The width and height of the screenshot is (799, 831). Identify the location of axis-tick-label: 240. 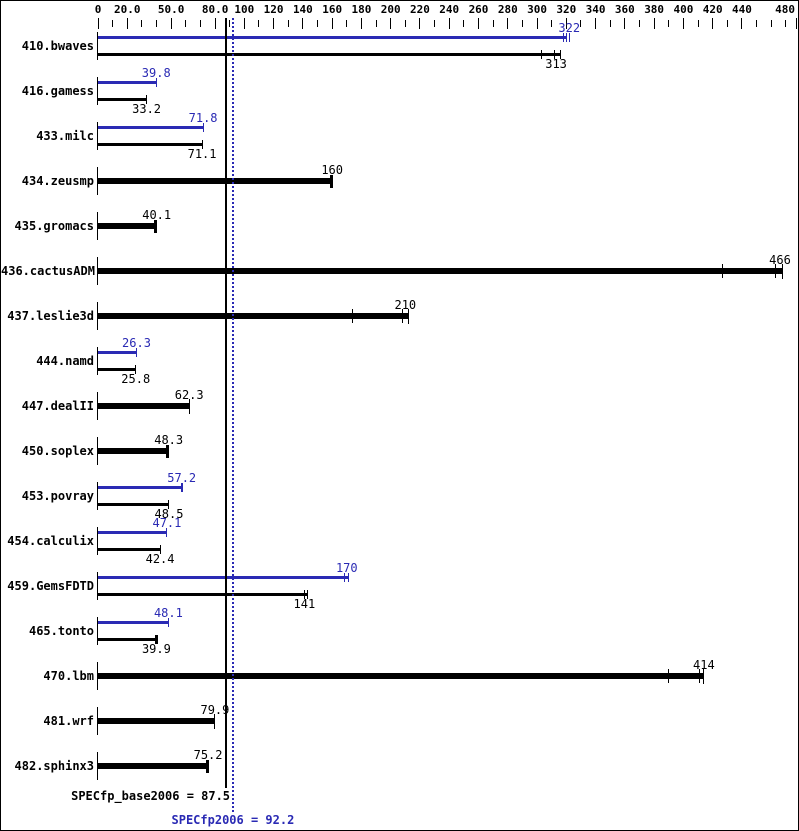
(449, 9).